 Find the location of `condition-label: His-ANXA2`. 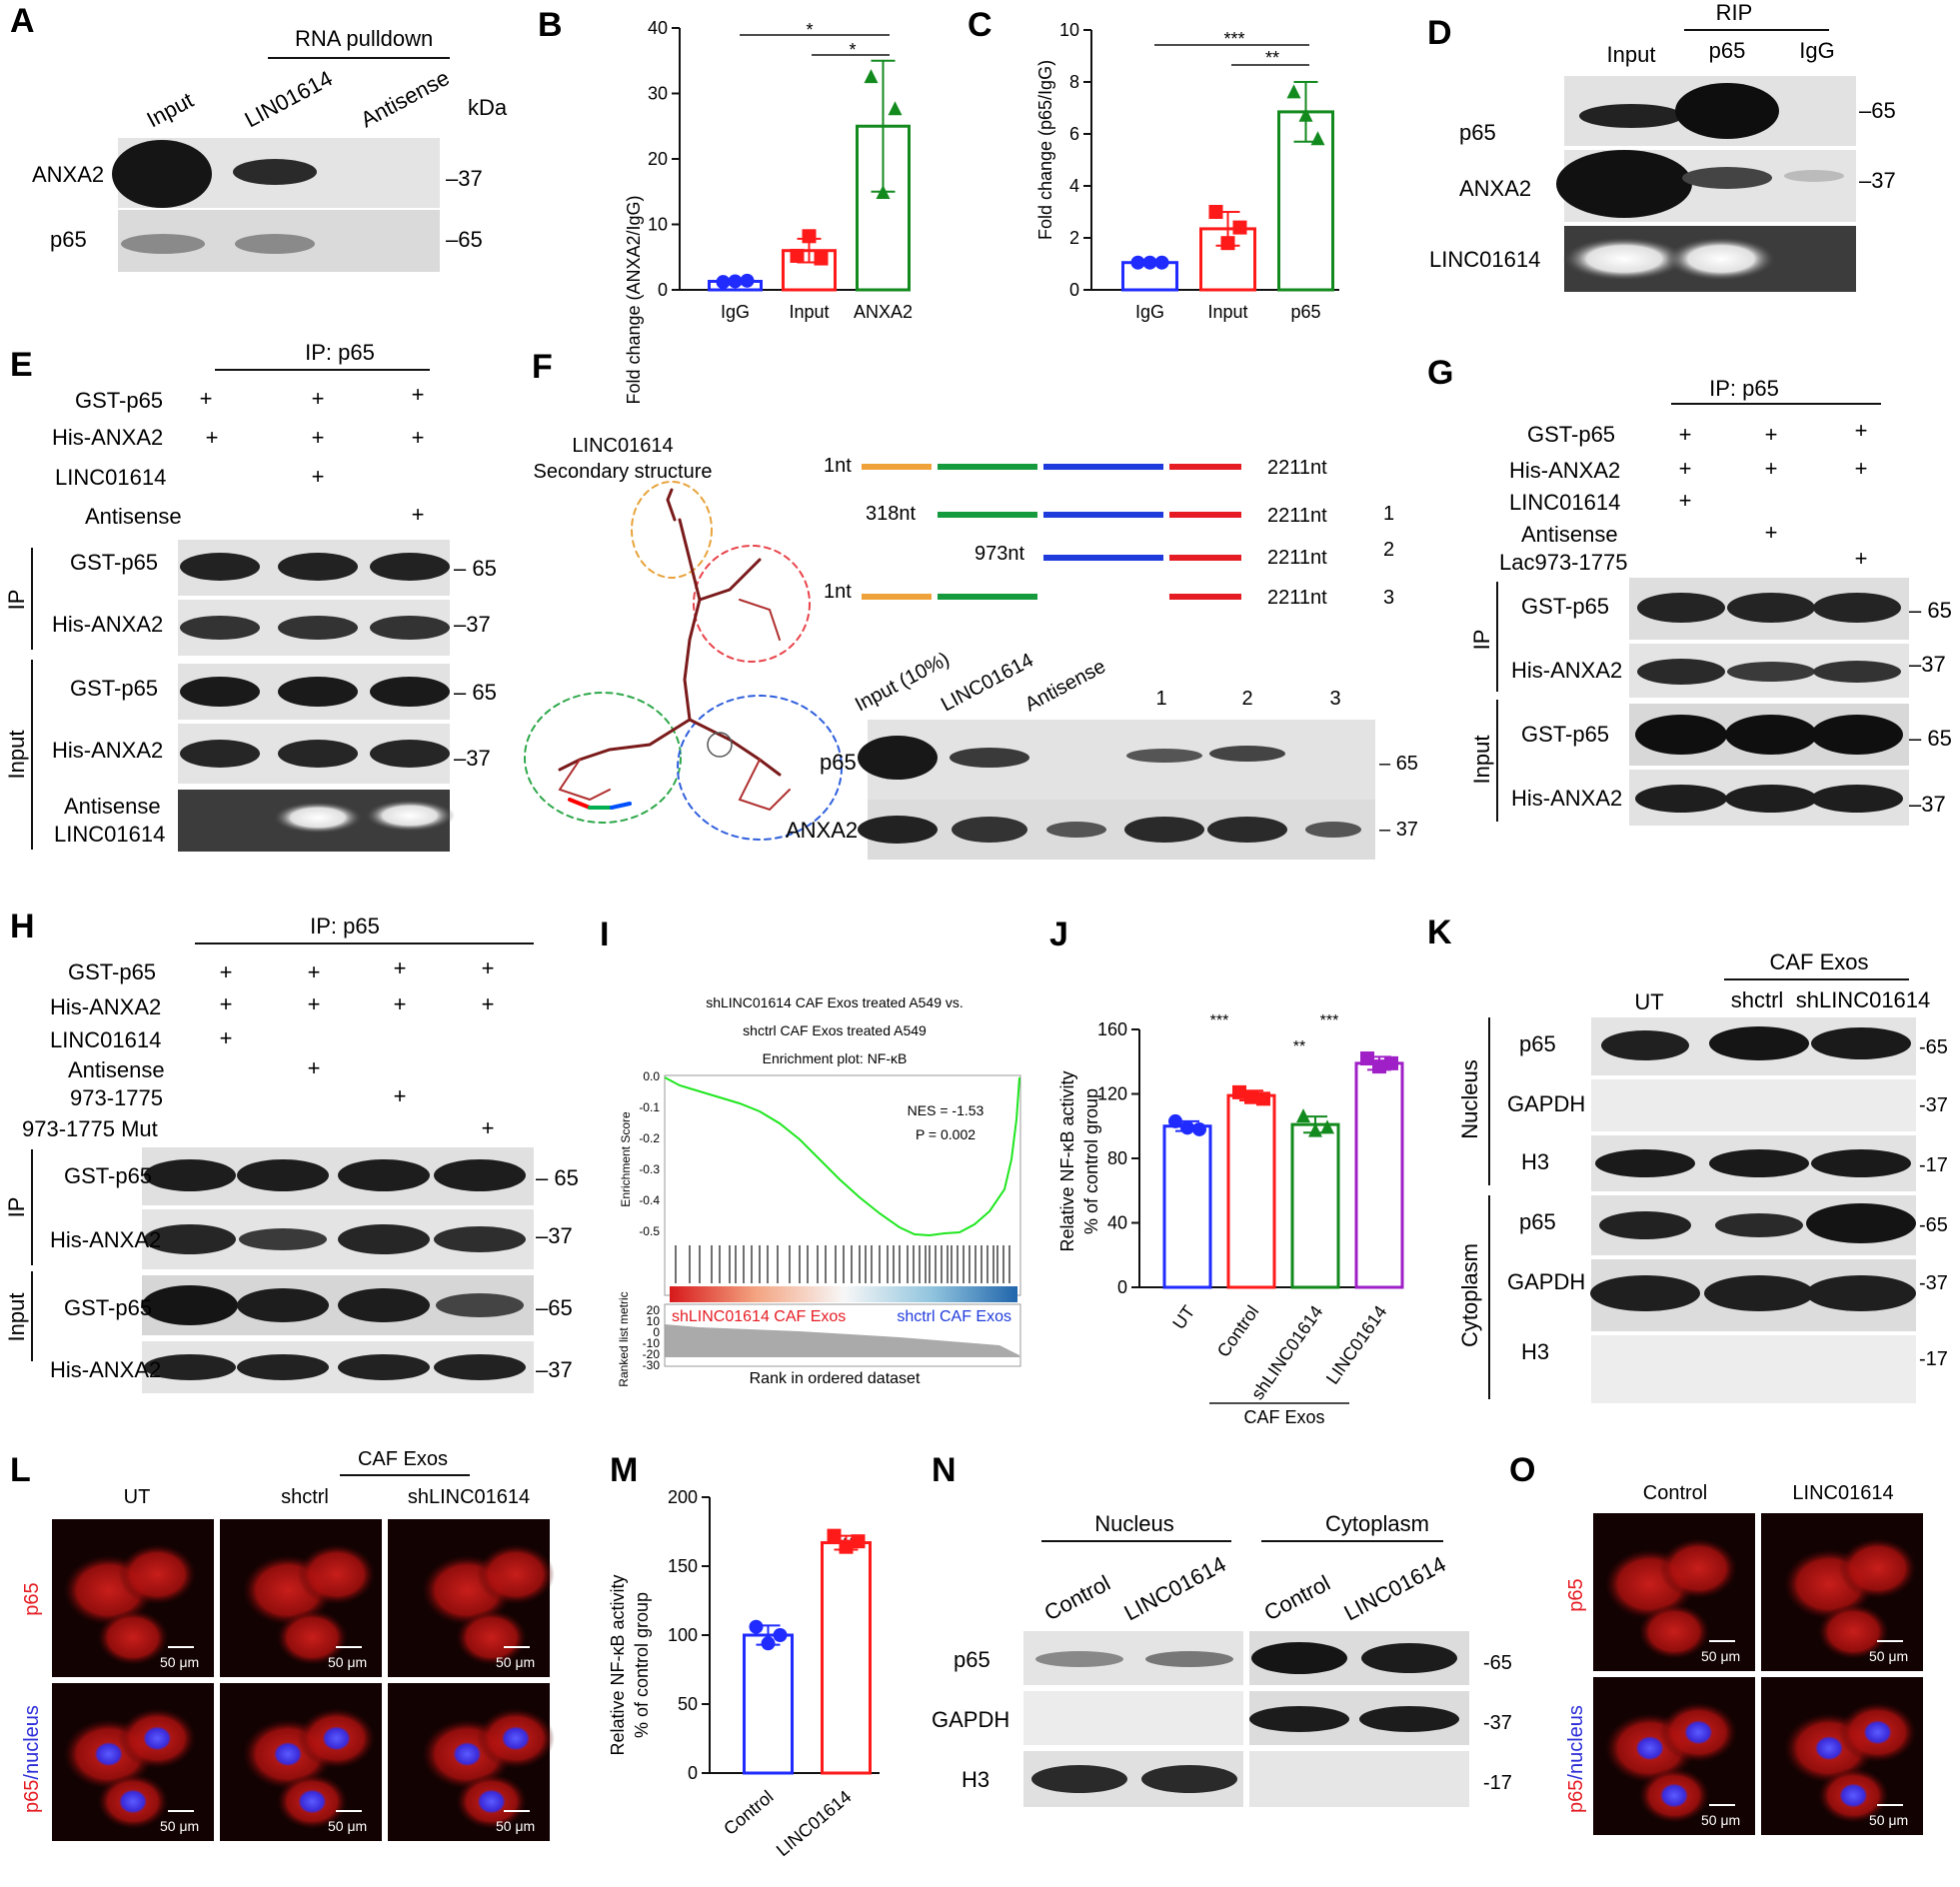

condition-label: His-ANXA2 is located at coordinates (1565, 470).